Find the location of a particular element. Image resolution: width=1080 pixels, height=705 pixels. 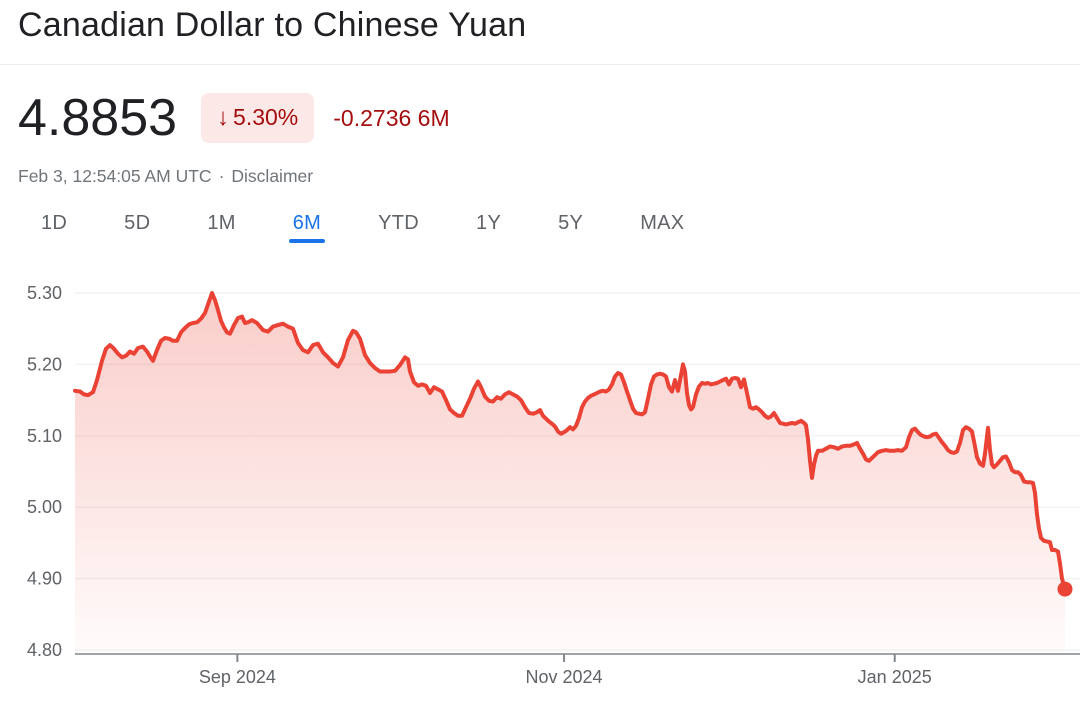

quote-summary: 4.8853 ↓ 5.30% -0.2736 6M is located at coordinates (234, 118).